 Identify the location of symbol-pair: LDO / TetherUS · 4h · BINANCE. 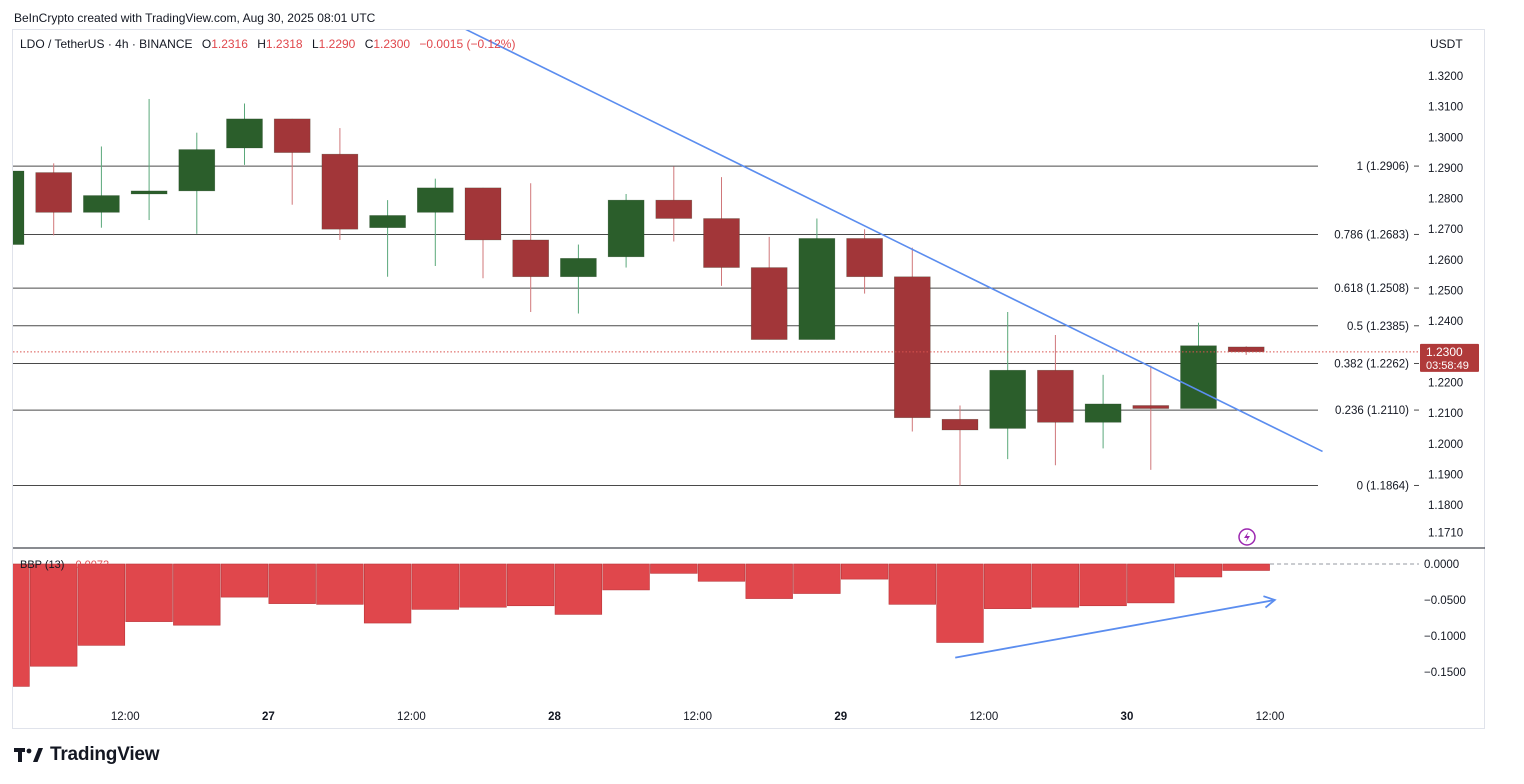
(106, 44).